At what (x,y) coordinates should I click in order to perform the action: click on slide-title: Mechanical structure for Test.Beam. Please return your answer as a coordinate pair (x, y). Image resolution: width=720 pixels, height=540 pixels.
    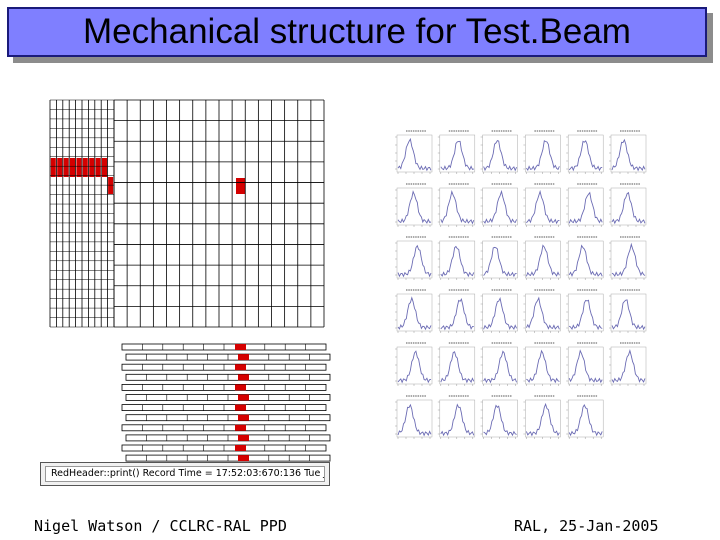
    Looking at the image, I should click on (357, 31).